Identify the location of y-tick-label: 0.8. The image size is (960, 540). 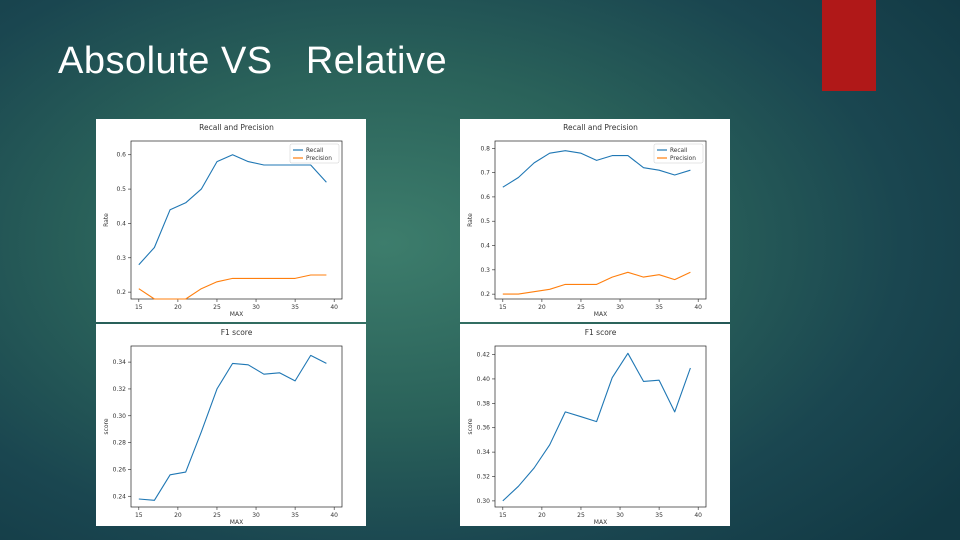
(485, 148).